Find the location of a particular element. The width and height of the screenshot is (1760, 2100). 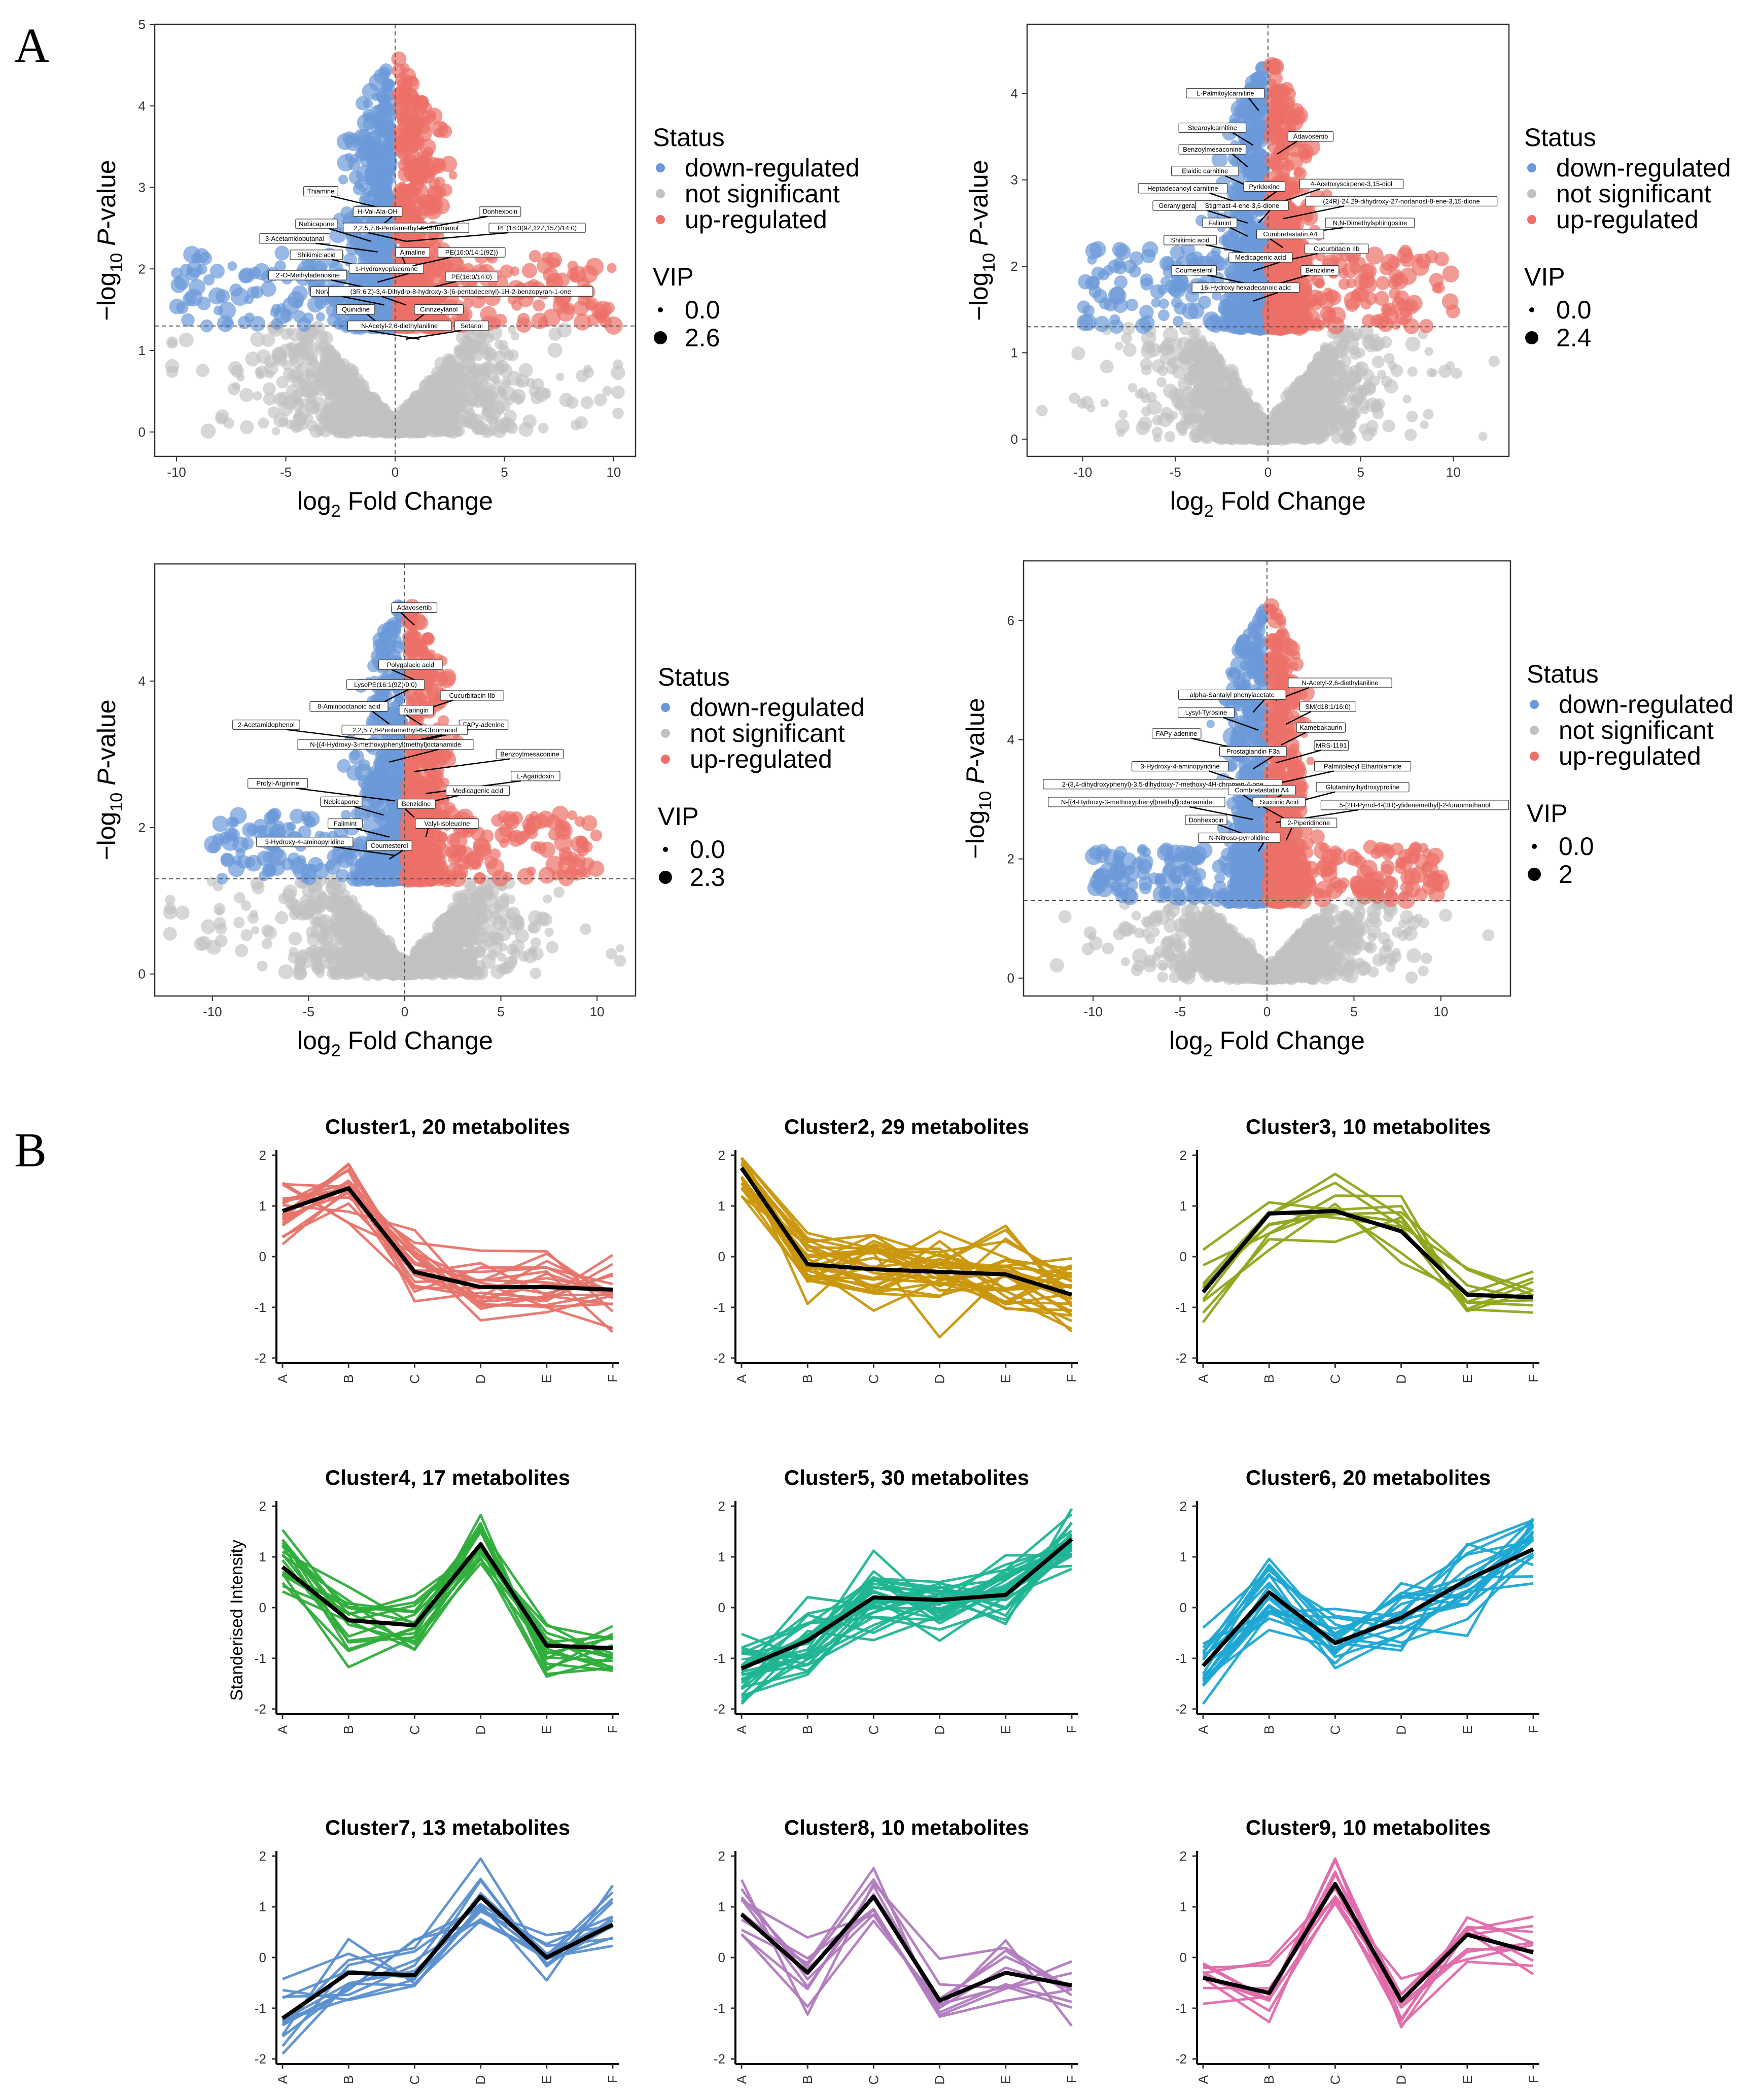

y-tick-label: 4 is located at coordinates (142, 106).